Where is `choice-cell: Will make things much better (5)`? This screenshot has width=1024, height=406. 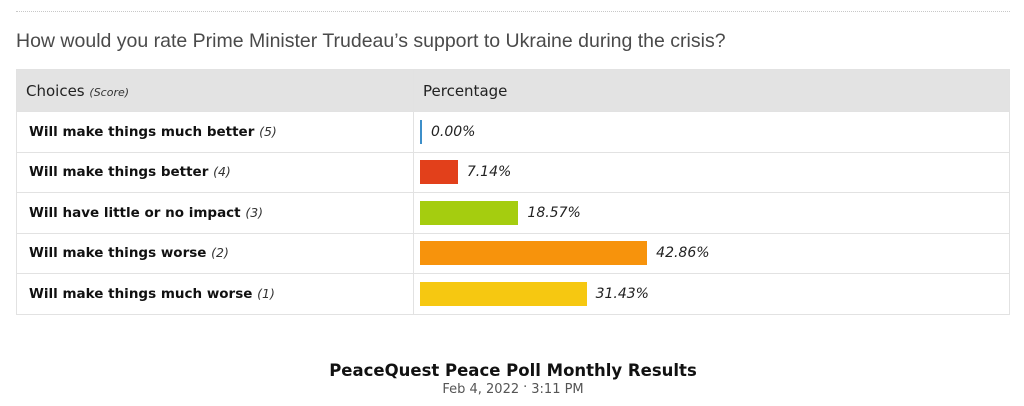
choice-cell: Will make things much better (5) is located at coordinates (215, 132).